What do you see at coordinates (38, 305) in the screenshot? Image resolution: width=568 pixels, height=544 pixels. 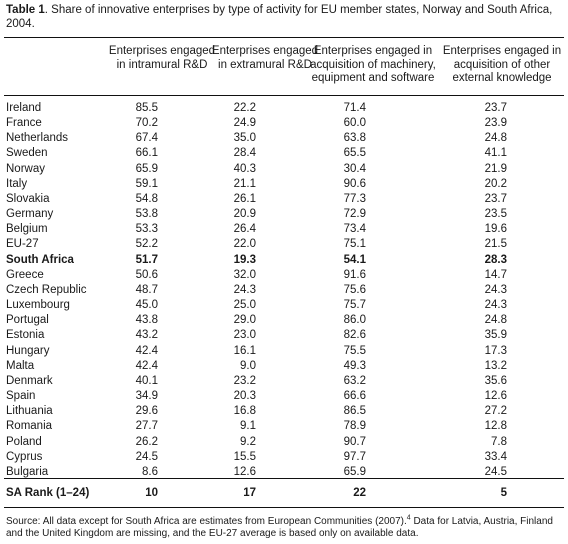 I see `country-cell: Luxembourg` at bounding box center [38, 305].